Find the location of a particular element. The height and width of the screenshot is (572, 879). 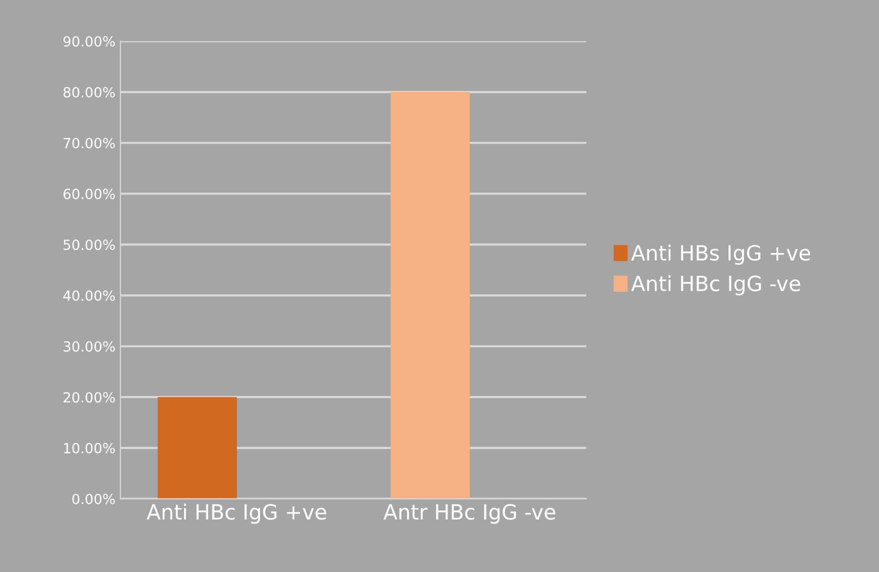

y-tick-label: 80.00% is located at coordinates (89, 92).